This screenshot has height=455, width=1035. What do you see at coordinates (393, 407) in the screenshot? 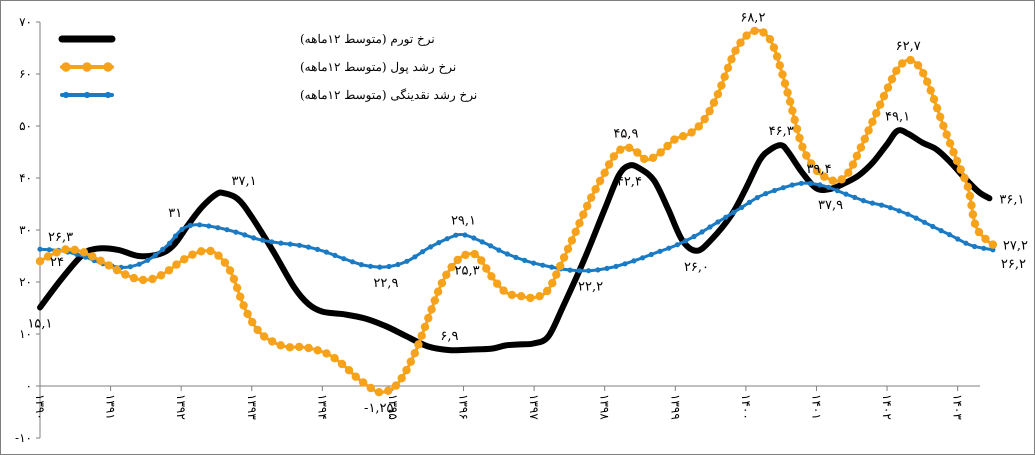
I see `x-tick-label: ۱۳۹۵` at bounding box center [393, 407].